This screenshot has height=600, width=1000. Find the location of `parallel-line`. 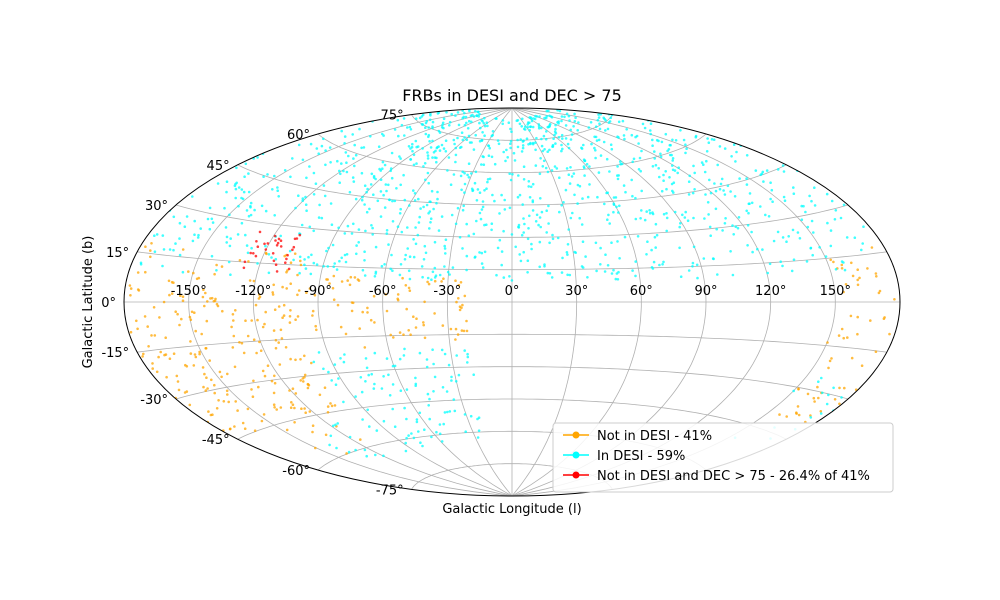

parallel-line is located at coordinates (512, 221).